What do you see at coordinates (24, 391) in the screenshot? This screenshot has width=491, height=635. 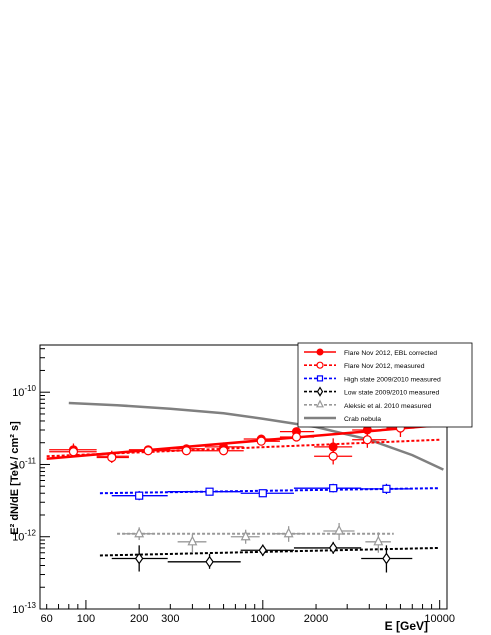 I see `y-tick-label: 10-10` at bounding box center [24, 391].